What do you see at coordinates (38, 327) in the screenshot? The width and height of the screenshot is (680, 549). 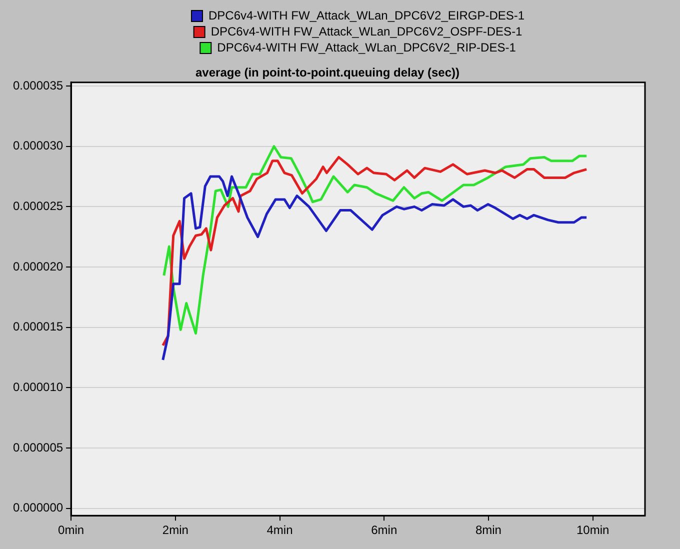 I see `y-tick-label: 0.000015` at bounding box center [38, 327].